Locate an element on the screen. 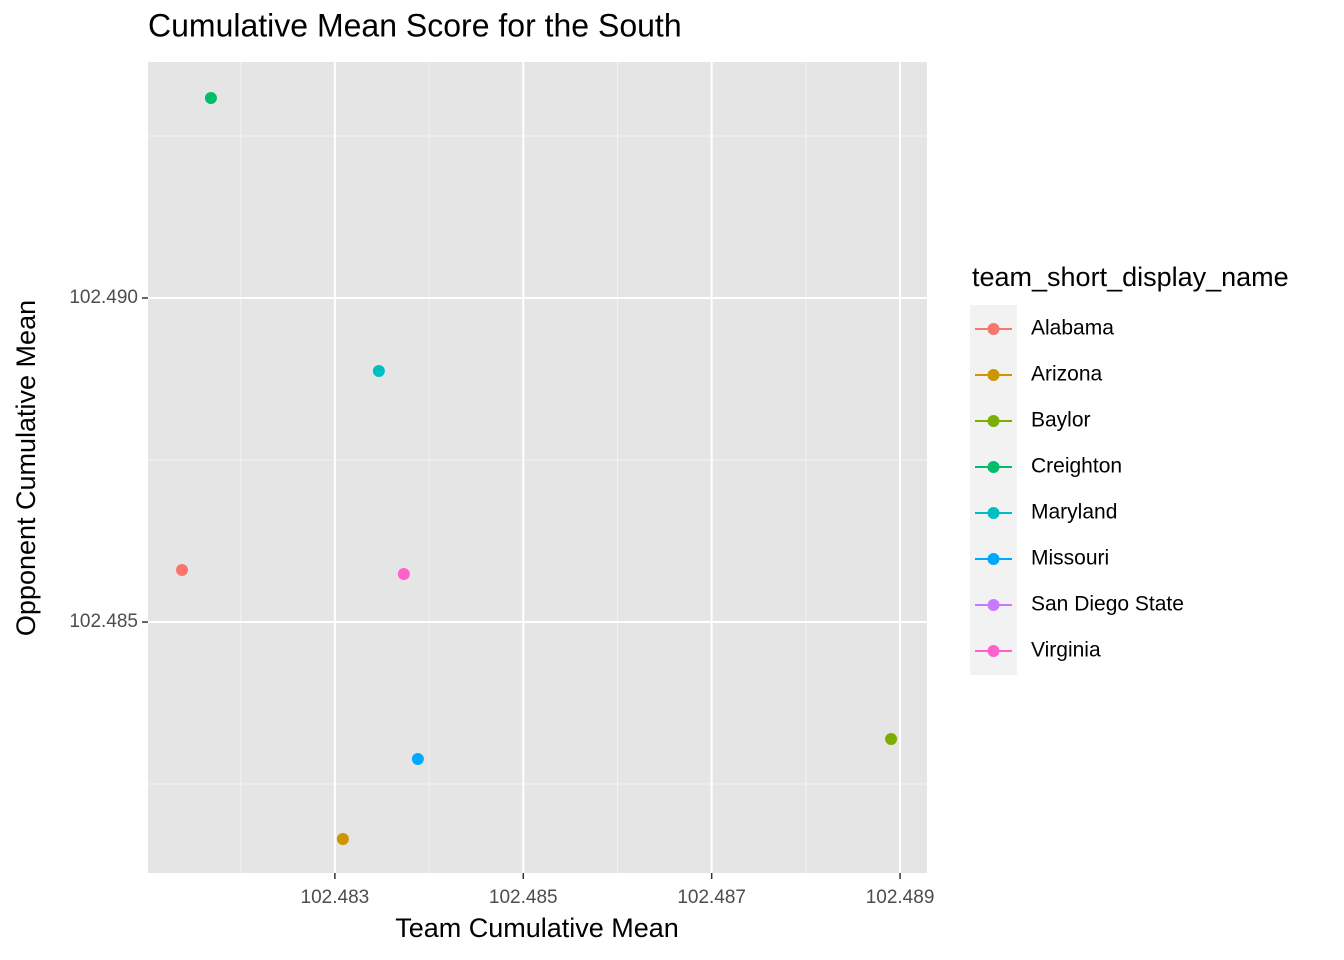  legend-label: Virginia is located at coordinates (1066, 650).